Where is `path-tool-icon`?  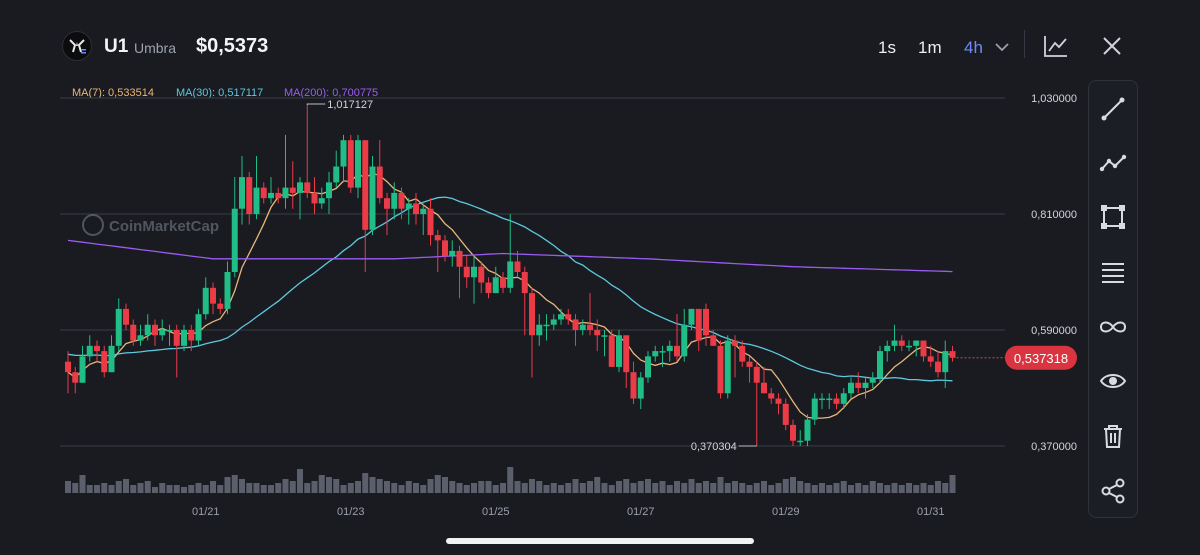
path-tool-icon is located at coordinates (1113, 163).